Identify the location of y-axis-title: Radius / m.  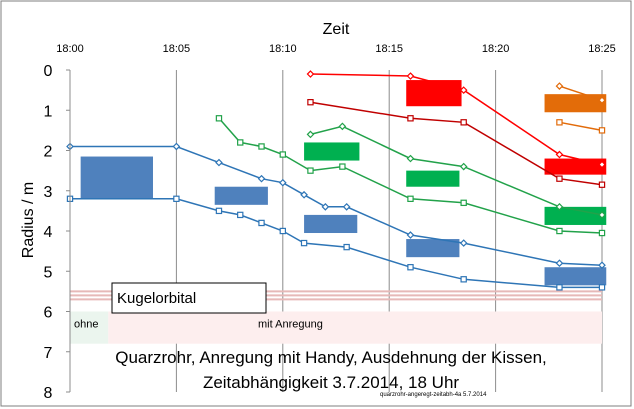
(28, 220).